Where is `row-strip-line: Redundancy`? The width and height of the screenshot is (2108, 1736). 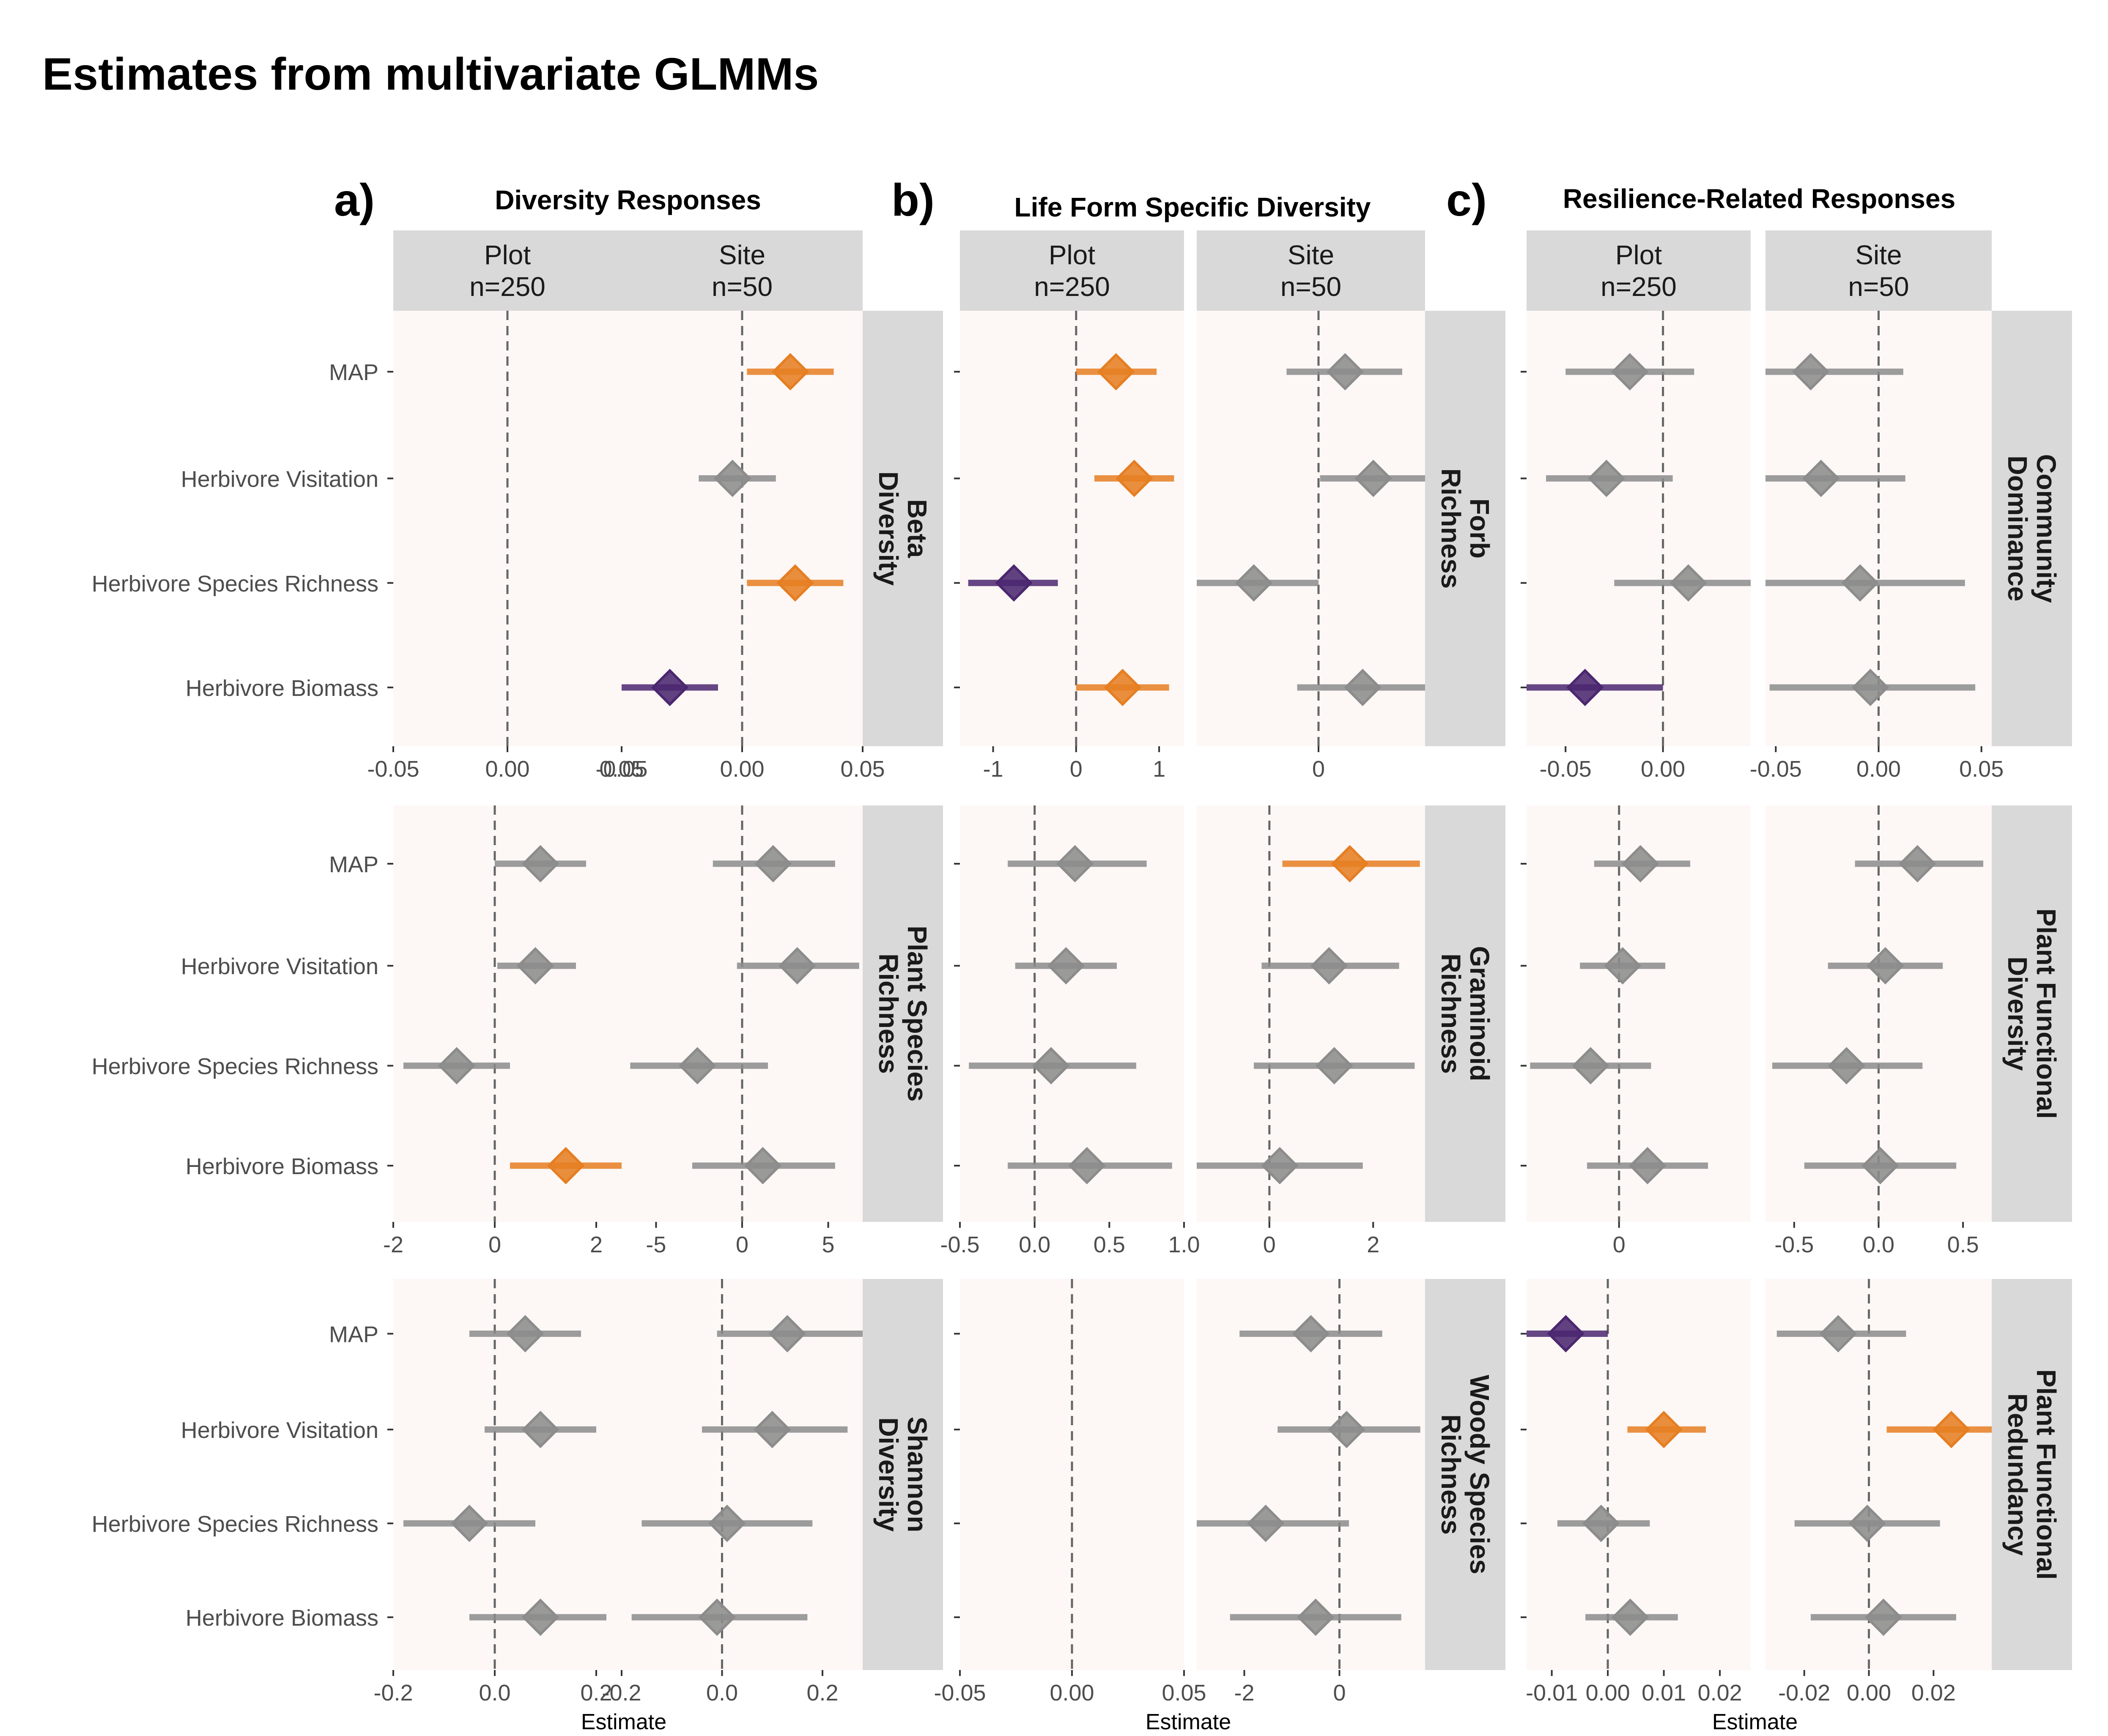 row-strip-line: Redundancy is located at coordinates (2017, 1474).